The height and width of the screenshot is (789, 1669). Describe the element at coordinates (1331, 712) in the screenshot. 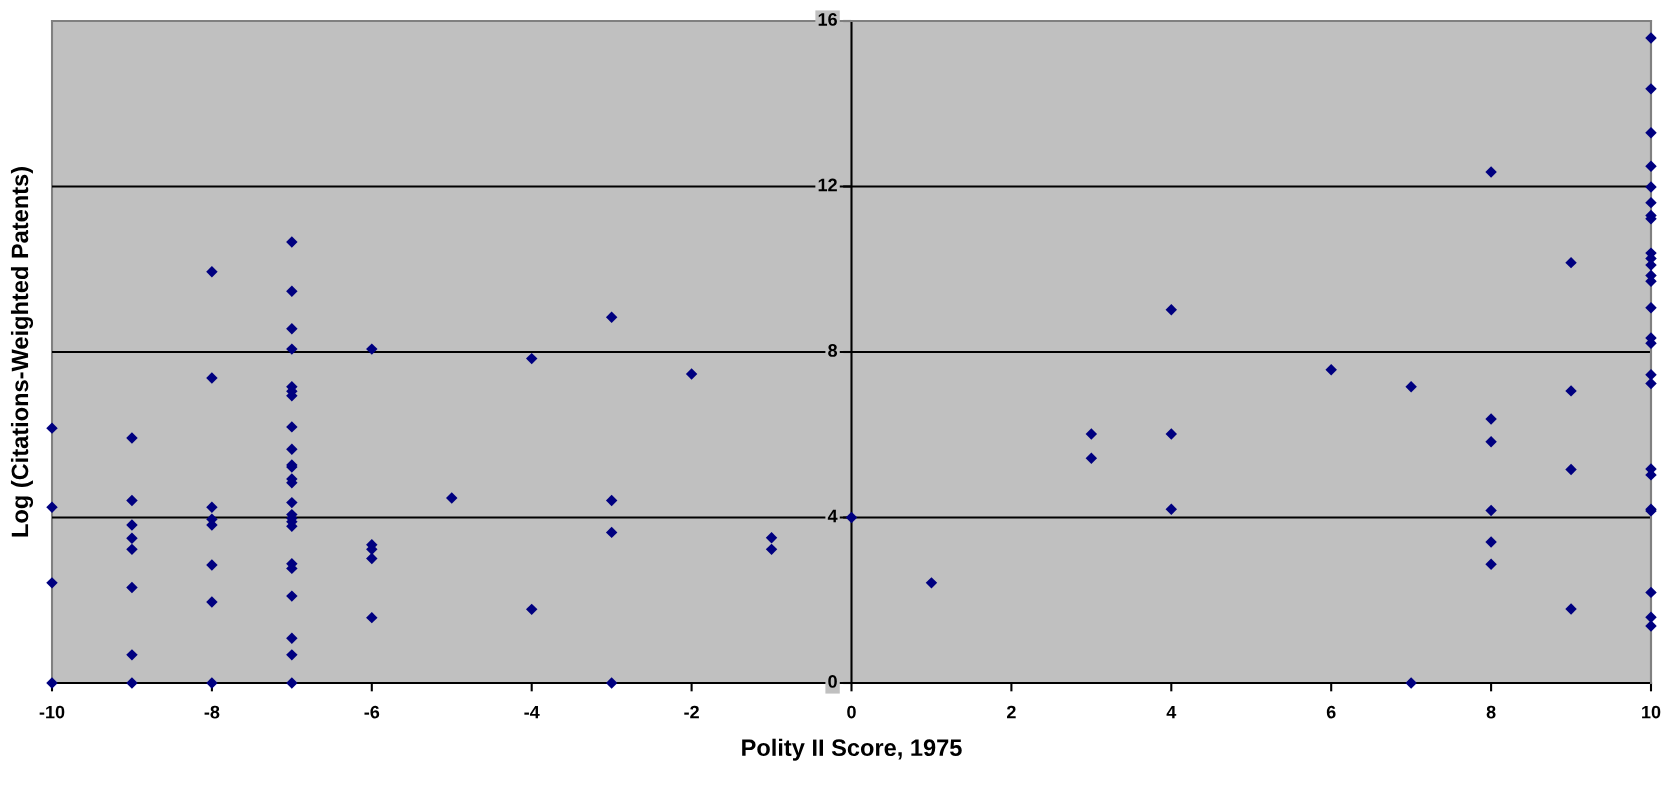

I see `x-tick-label: 6` at that location.